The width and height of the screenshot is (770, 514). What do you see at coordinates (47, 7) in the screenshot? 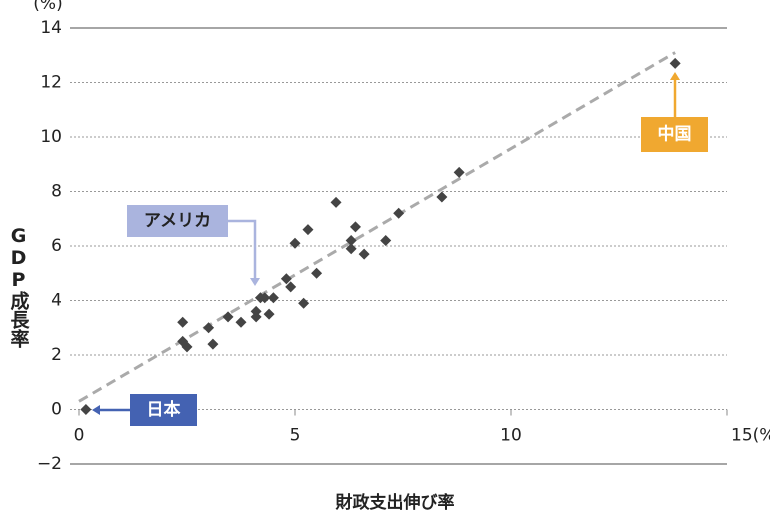
I see `y-unit: (%)` at bounding box center [47, 7].